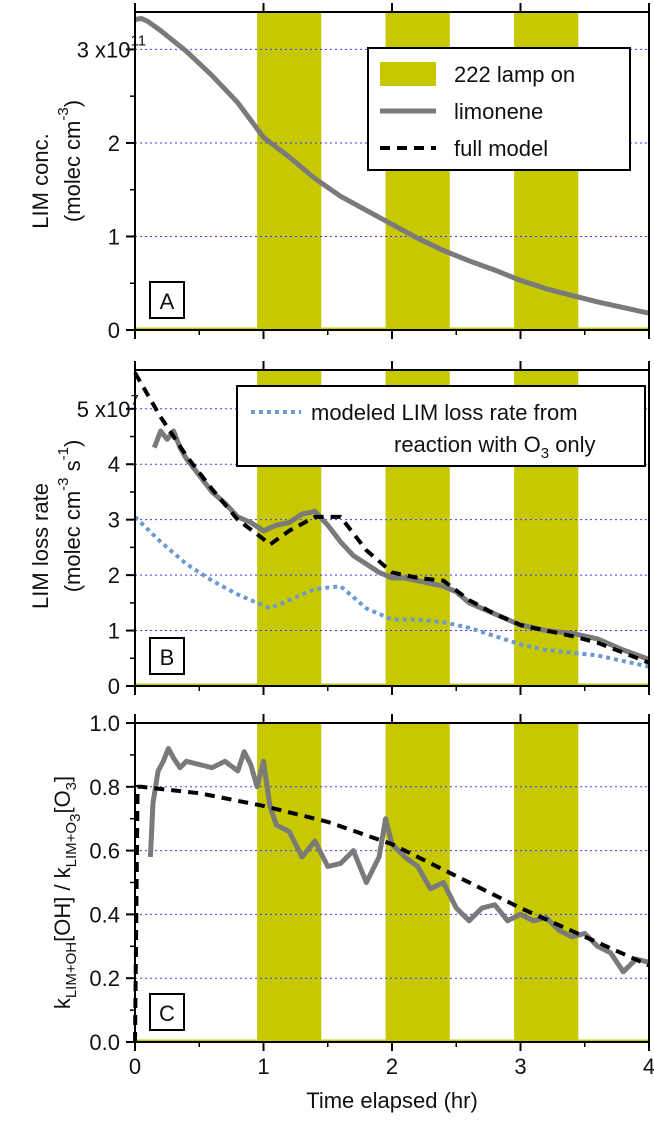 Image resolution: width=654 pixels, height=1129 pixels. I want to click on y-title-b-pre: (molec cm, so click(72, 541).